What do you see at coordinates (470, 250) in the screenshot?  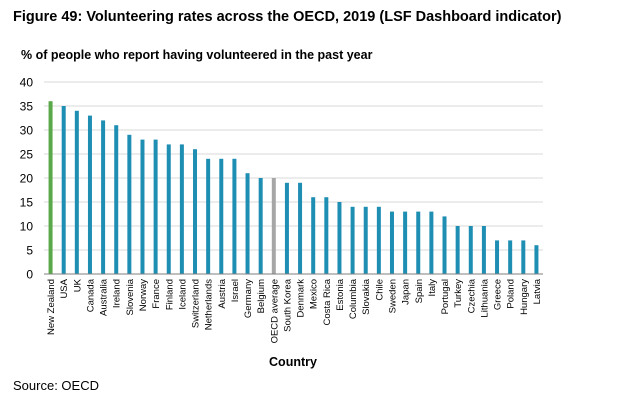 I see `bar-czechia` at bounding box center [470, 250].